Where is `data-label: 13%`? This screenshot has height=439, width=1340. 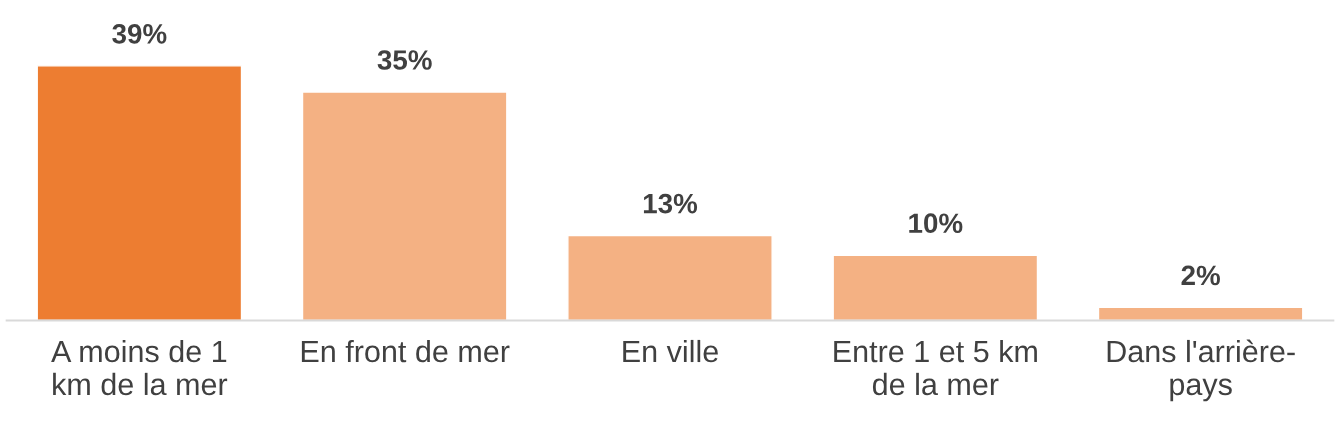
data-label: 13% is located at coordinates (670, 203).